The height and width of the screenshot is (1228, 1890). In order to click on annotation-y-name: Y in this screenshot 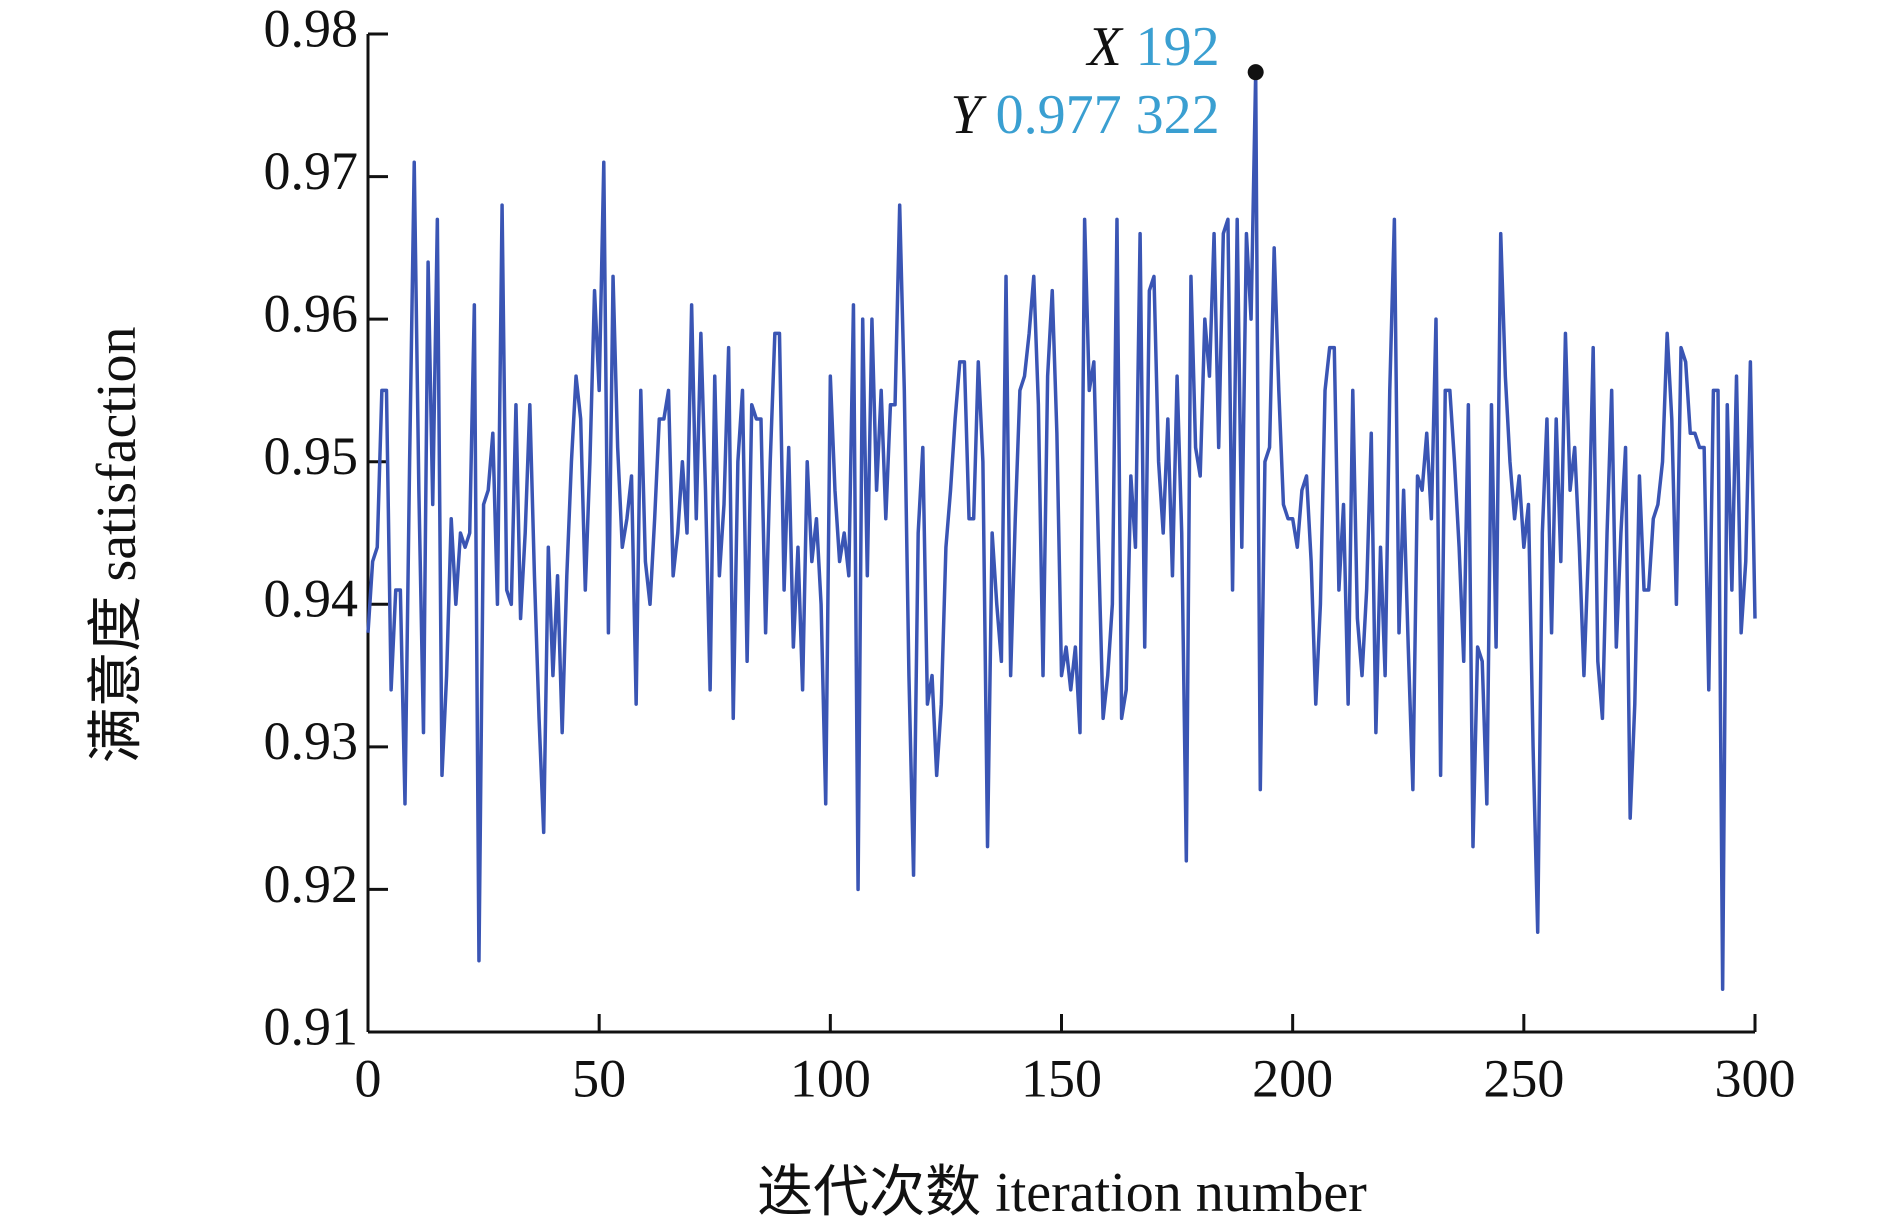, I will do `click(969, 115)`.